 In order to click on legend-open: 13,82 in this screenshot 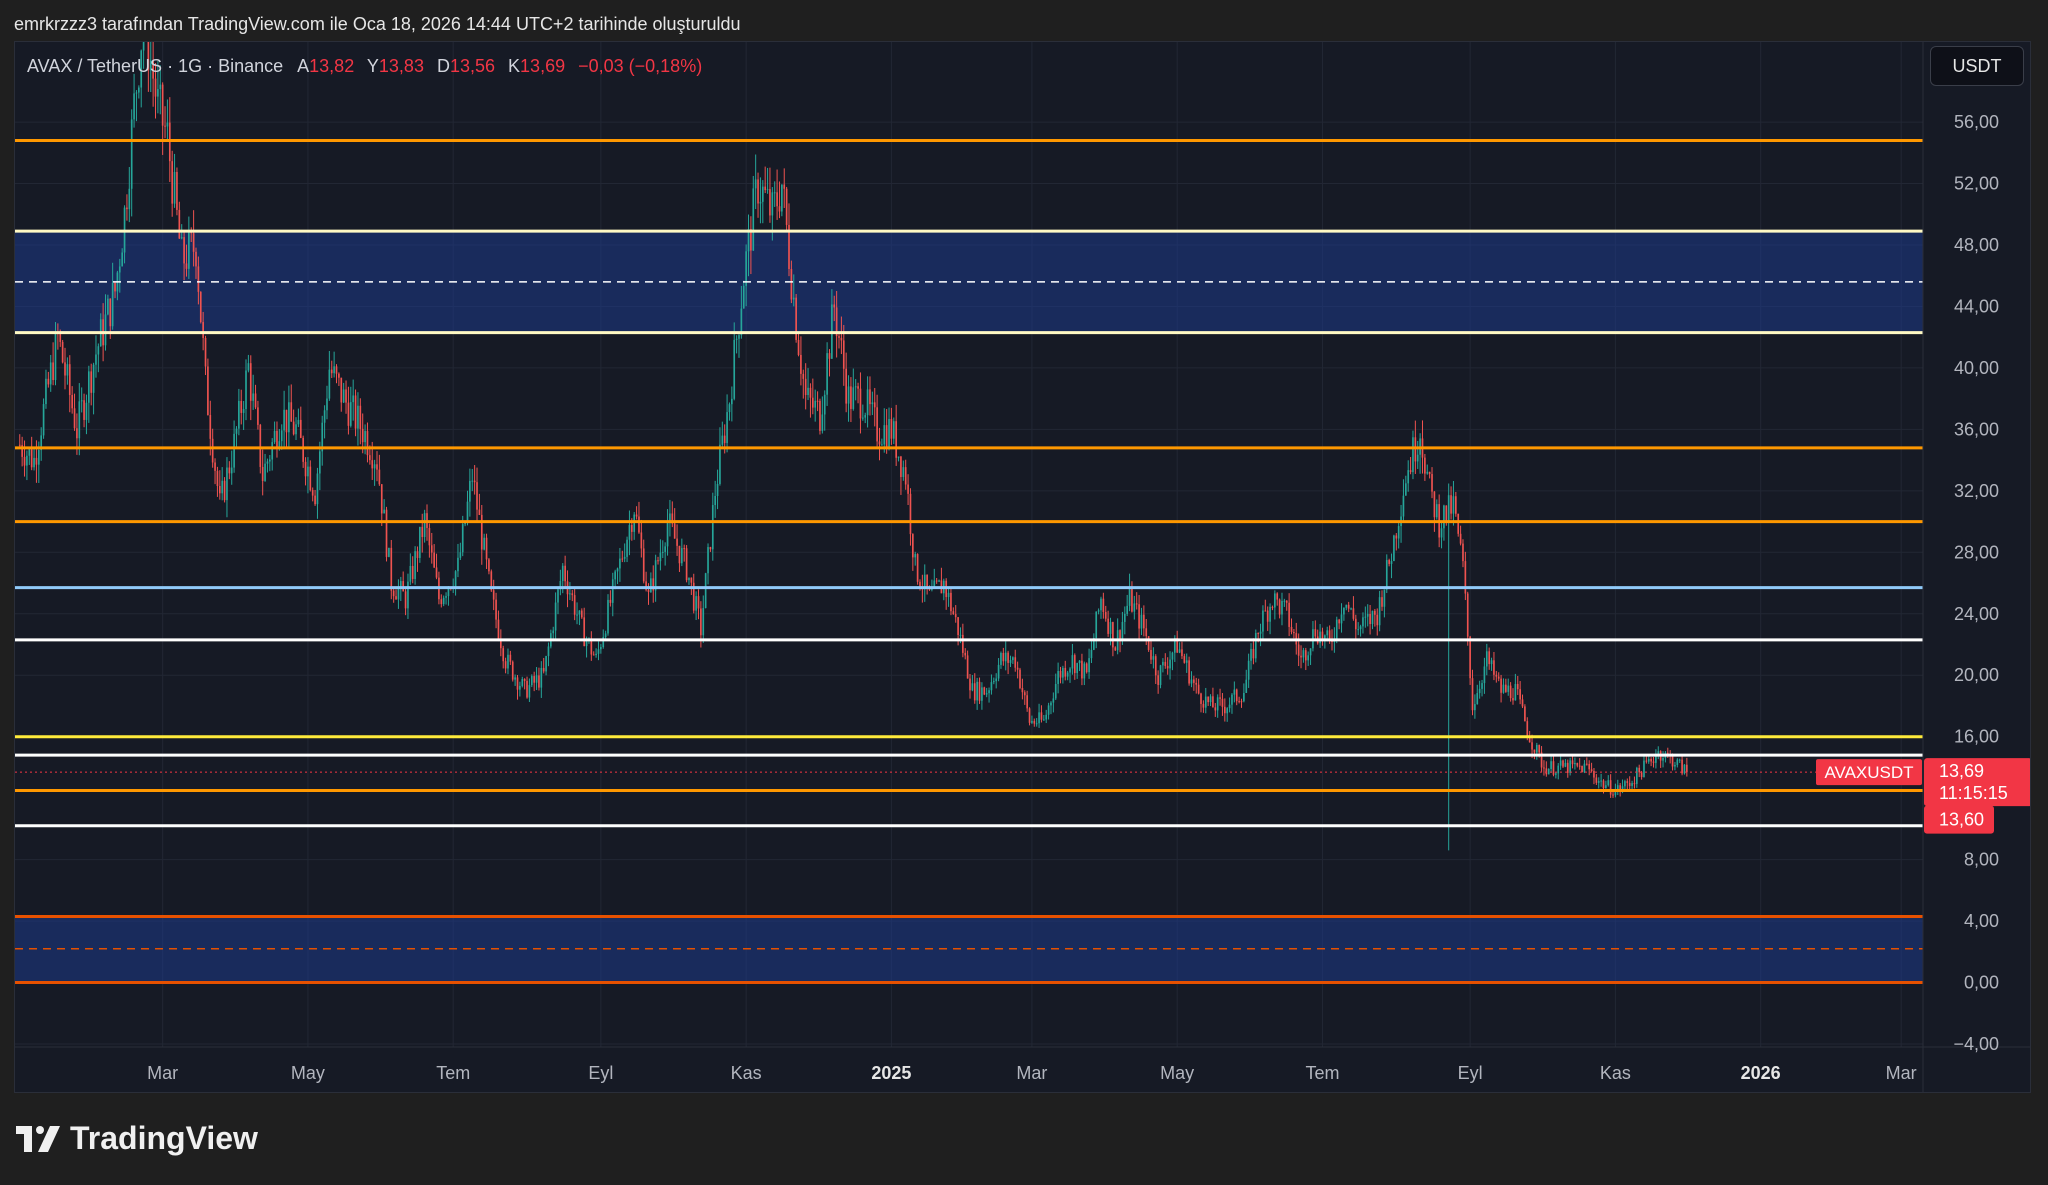, I will do `click(332, 66)`.